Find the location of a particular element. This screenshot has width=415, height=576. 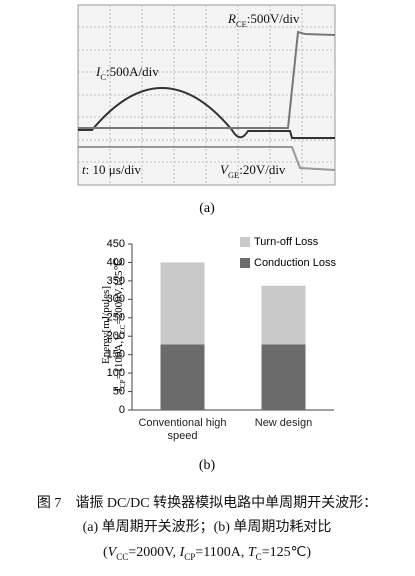

y-tick-label: 300 is located at coordinates (116, 299).